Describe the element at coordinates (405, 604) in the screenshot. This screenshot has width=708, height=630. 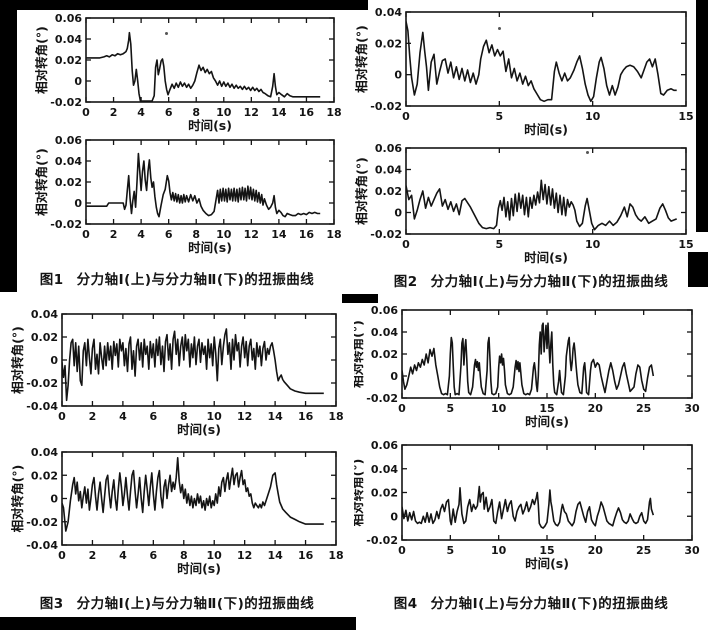
I see `figure-4-caption-label: 图4` at that location.